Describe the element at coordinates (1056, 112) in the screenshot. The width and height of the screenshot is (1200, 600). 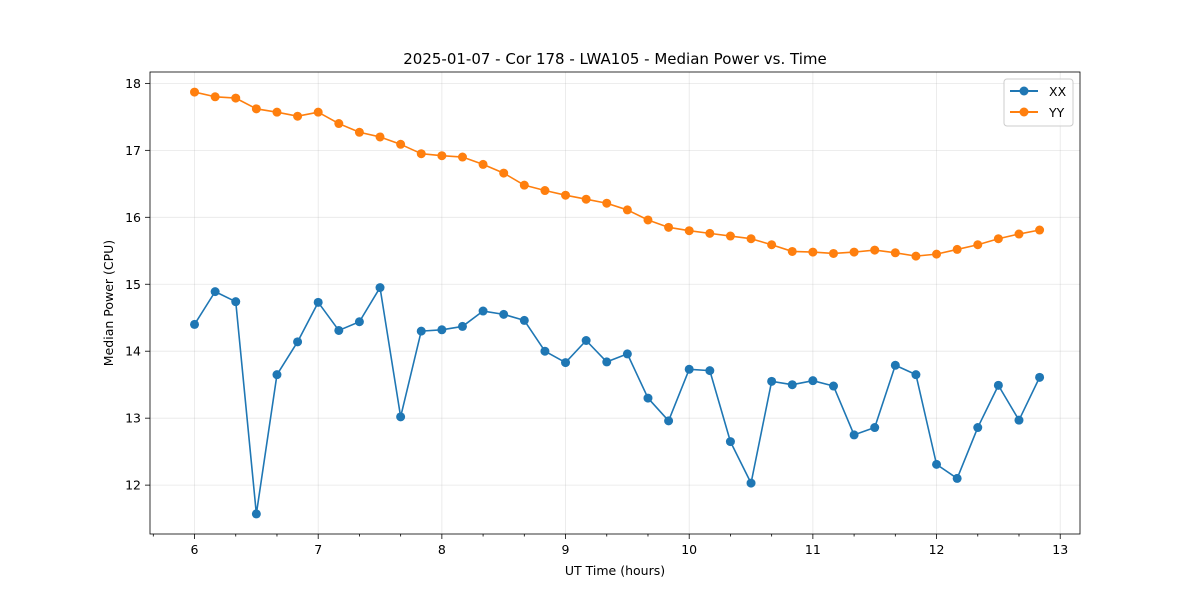
I see `legend-label-yy: YY` at that location.